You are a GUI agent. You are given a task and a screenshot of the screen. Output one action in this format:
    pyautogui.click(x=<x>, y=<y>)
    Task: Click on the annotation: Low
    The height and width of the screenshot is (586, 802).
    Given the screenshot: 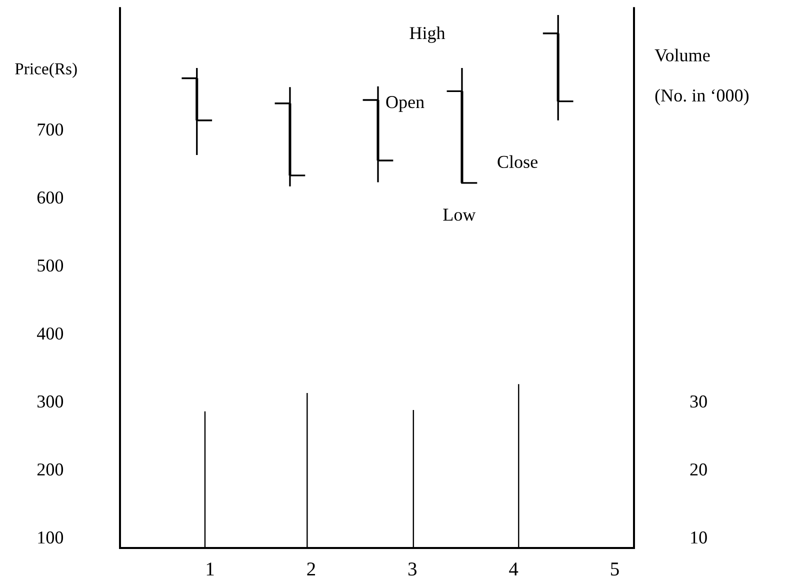 What is the action you would take?
    pyautogui.click(x=459, y=214)
    